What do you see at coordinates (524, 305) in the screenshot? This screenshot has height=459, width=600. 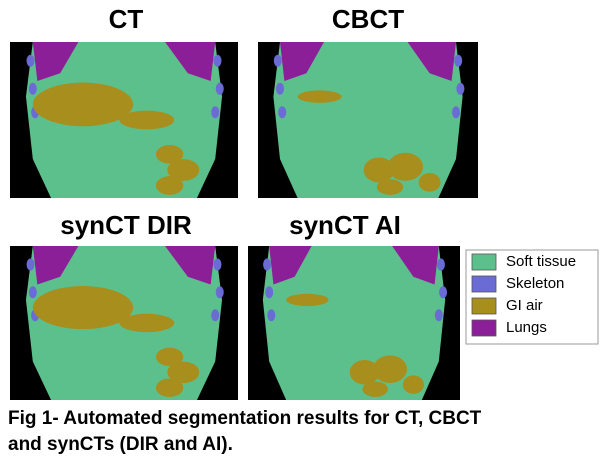 I see `legend-label: GI air` at bounding box center [524, 305].